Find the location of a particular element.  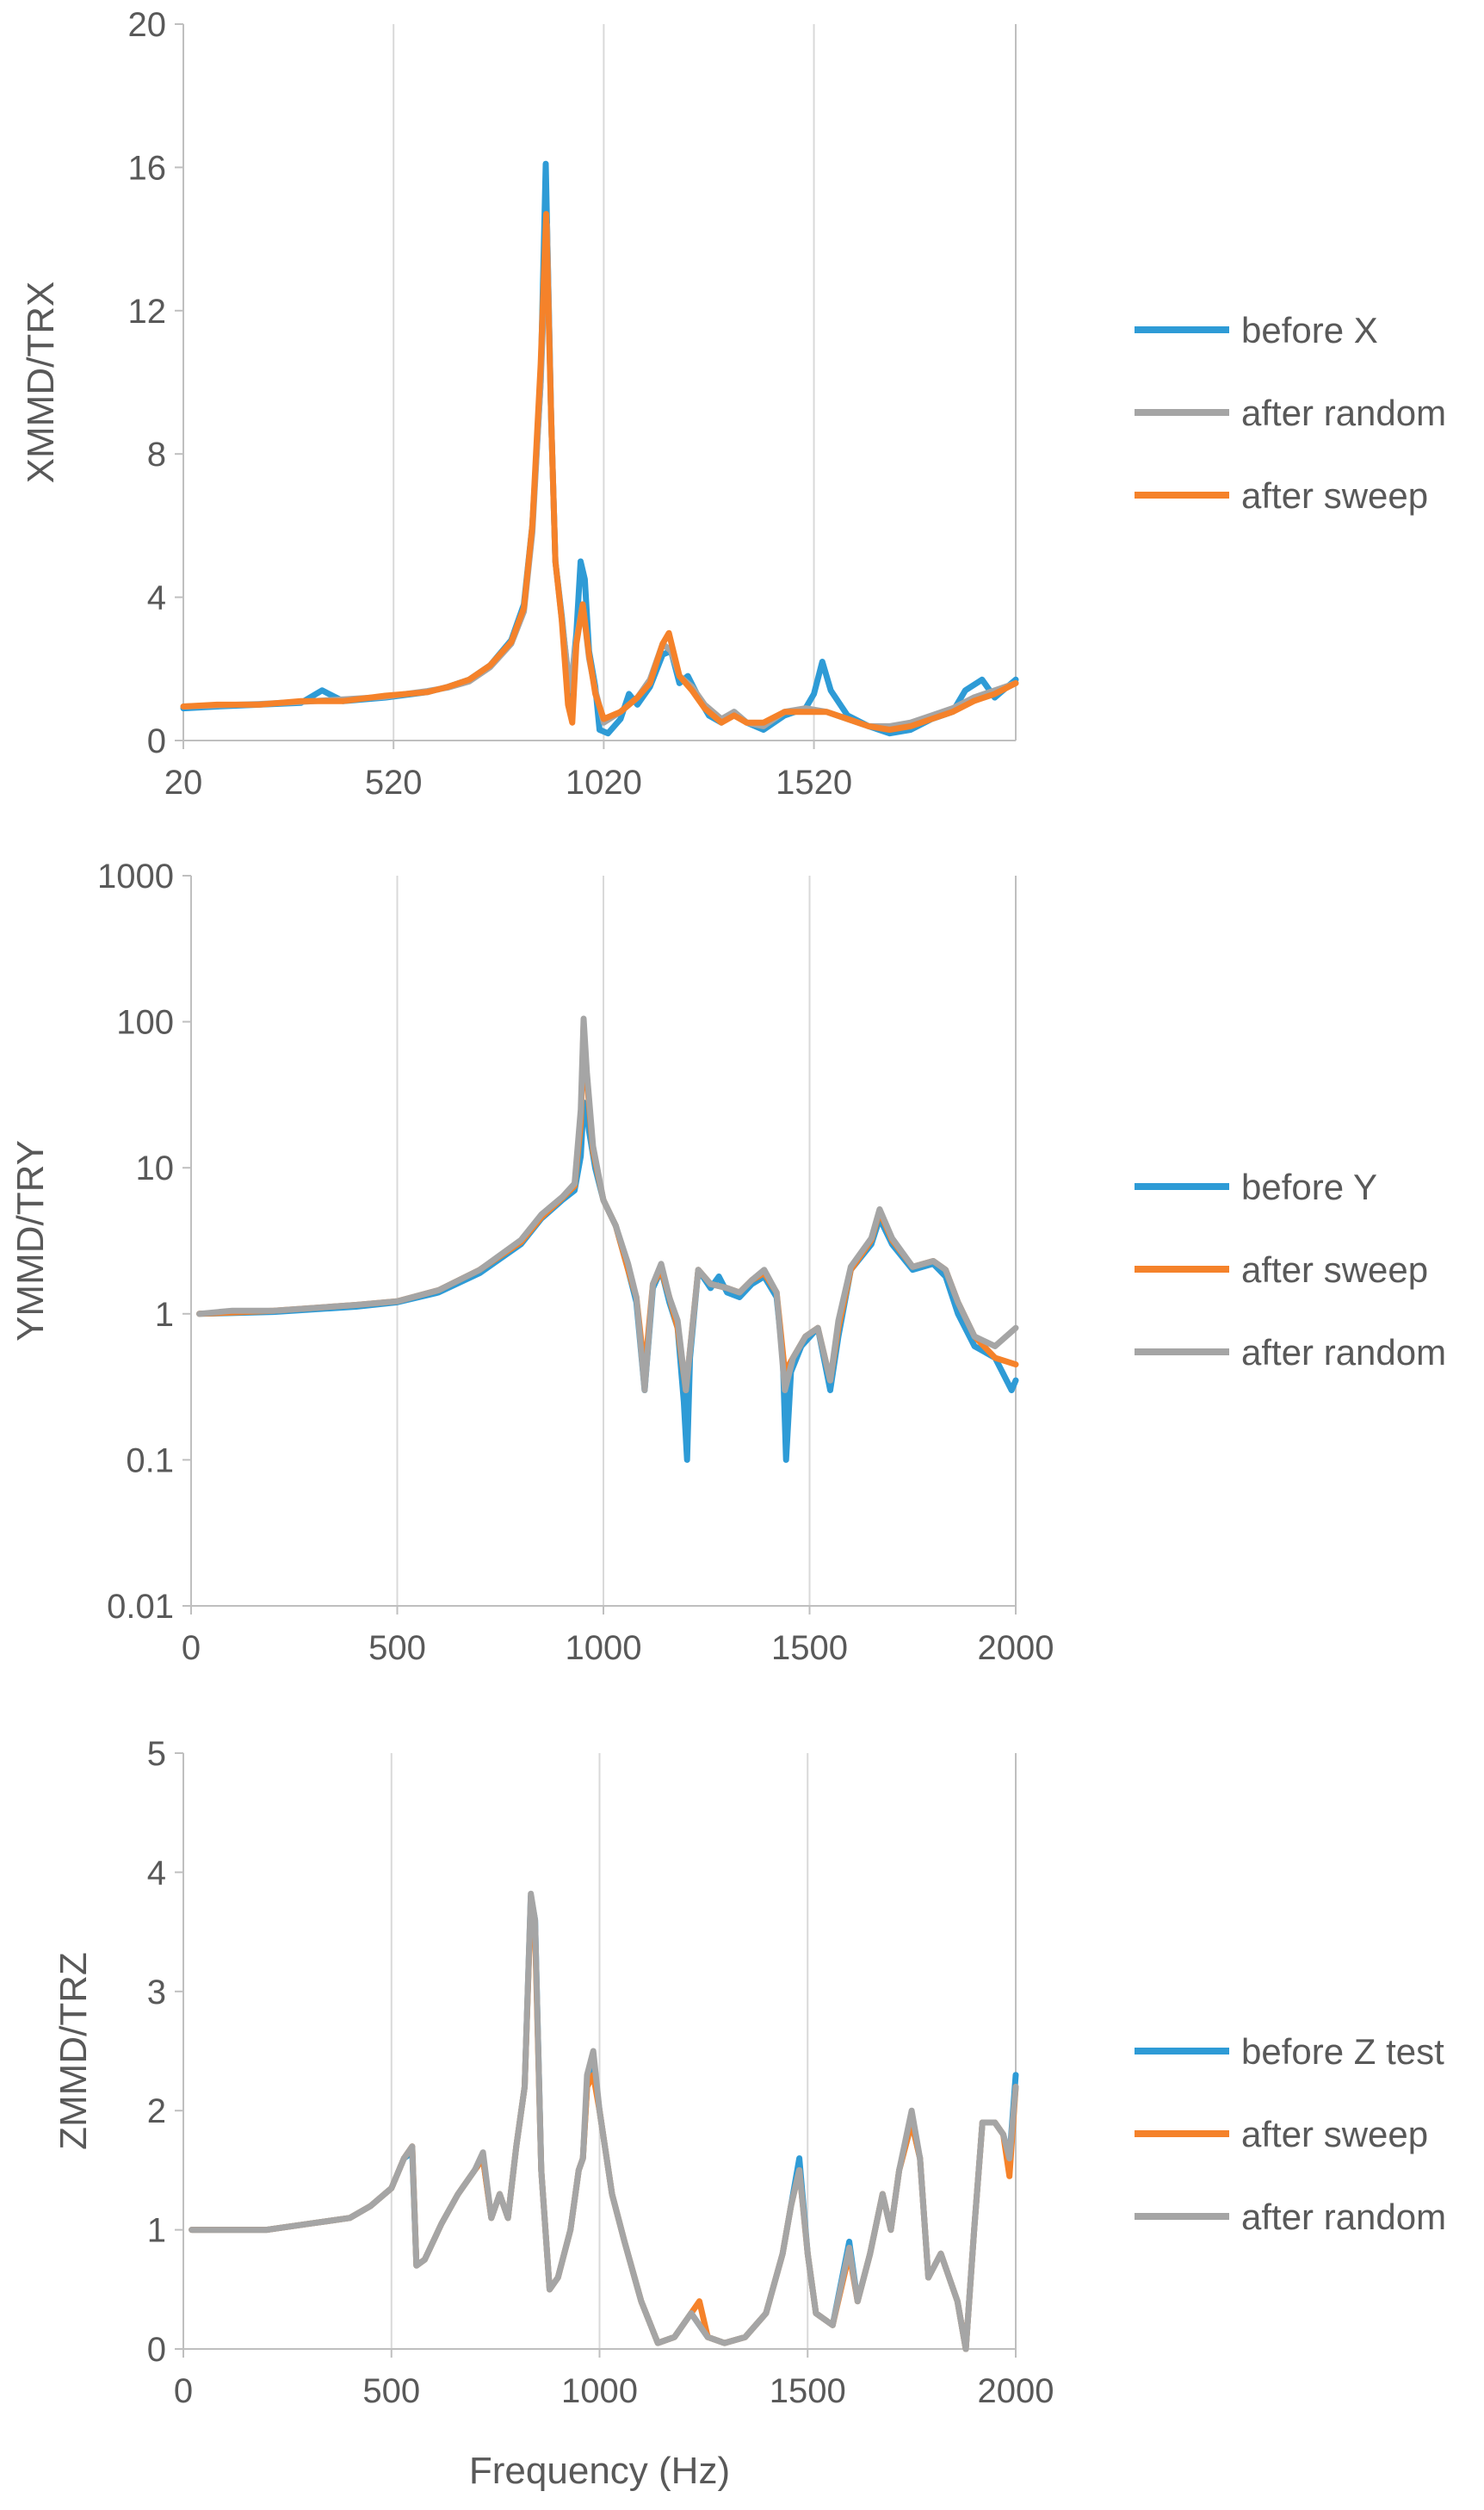

y-axis-title: XMMD/TRX is located at coordinates (41, 383).